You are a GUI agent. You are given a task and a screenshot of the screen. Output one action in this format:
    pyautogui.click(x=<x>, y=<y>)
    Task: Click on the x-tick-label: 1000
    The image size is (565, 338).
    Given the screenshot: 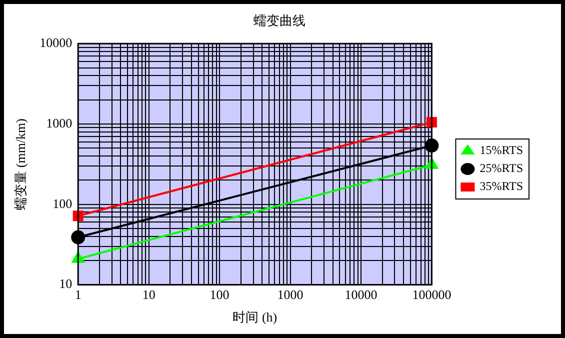 What is the action you would take?
    pyautogui.click(x=290, y=294)
    